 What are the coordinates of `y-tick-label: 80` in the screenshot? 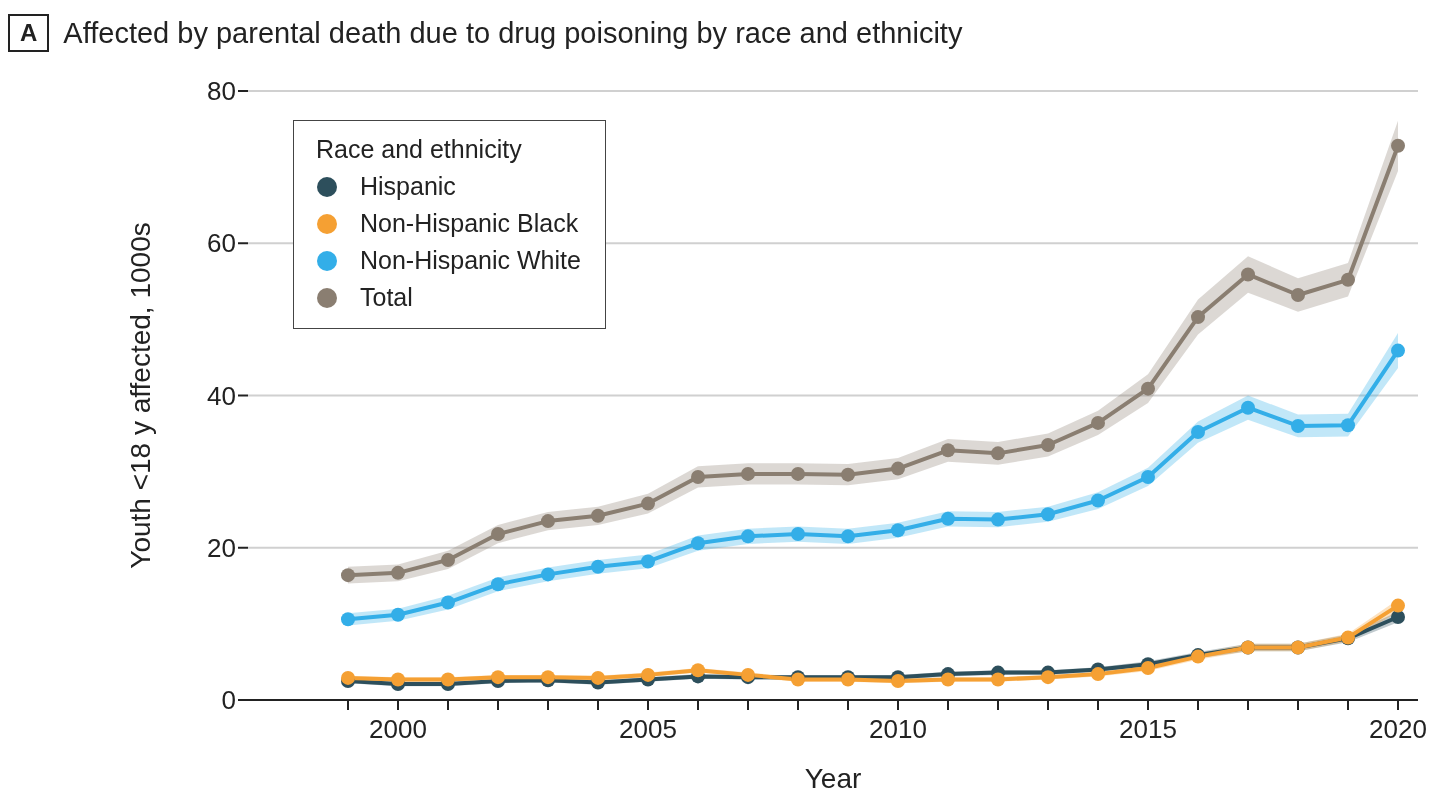 It's located at (221, 91).